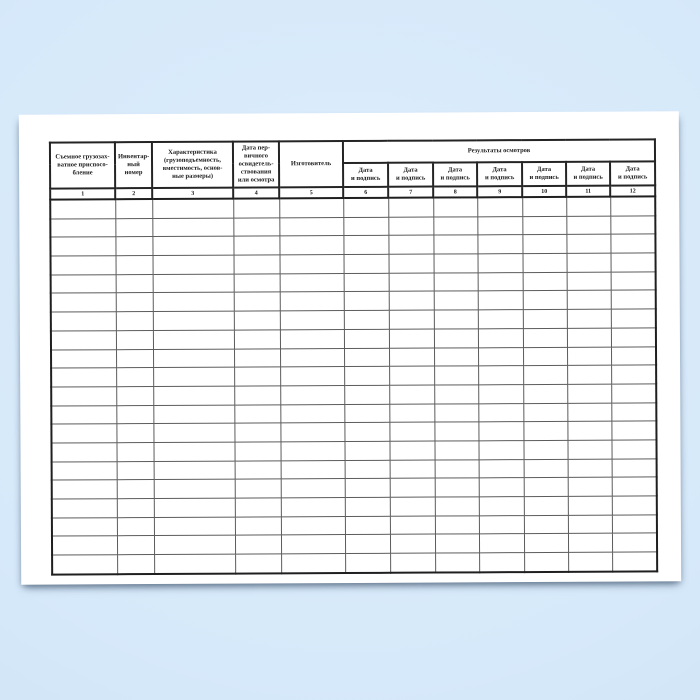 The height and width of the screenshot is (700, 700). I want to click on header-cell-manufacturer: Изготовитель, so click(311, 164).